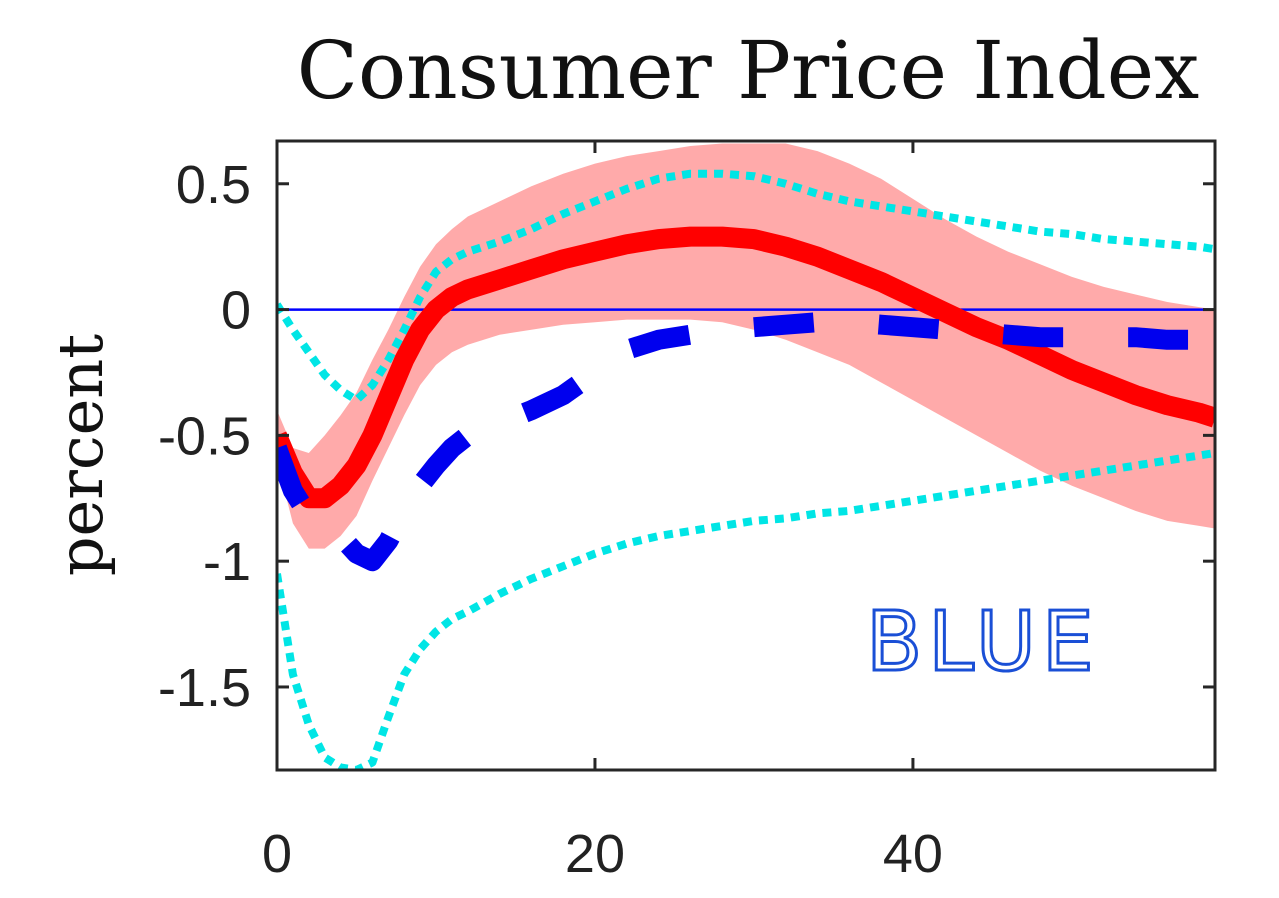 The width and height of the screenshot is (1279, 898). I want to click on x-tick-label: 40, so click(913, 854).